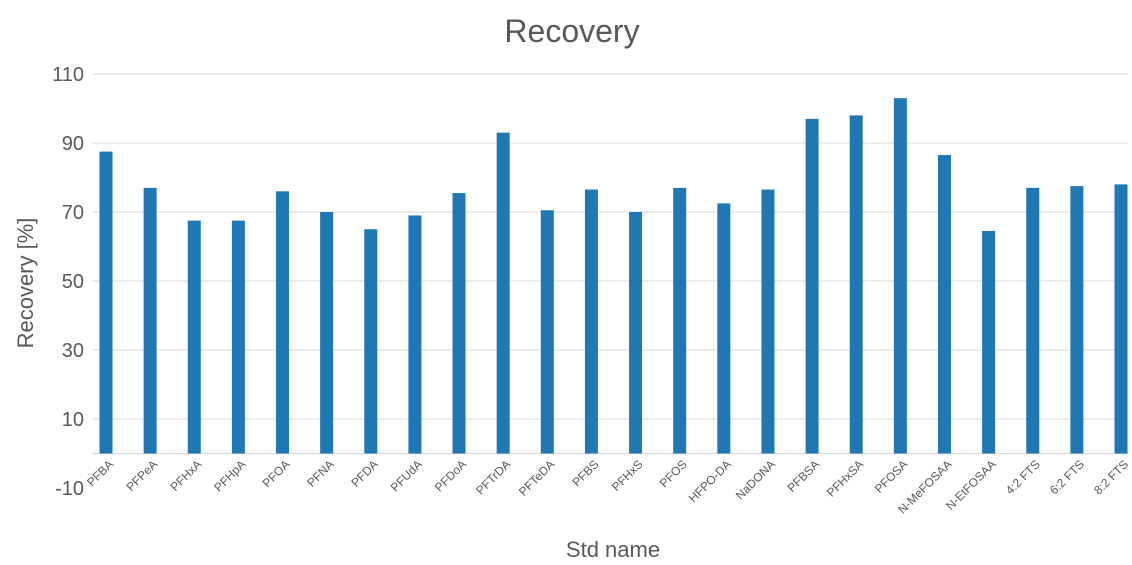  Describe the element at coordinates (73, 144) in the screenshot. I see `y-tick-label: 90` at that location.